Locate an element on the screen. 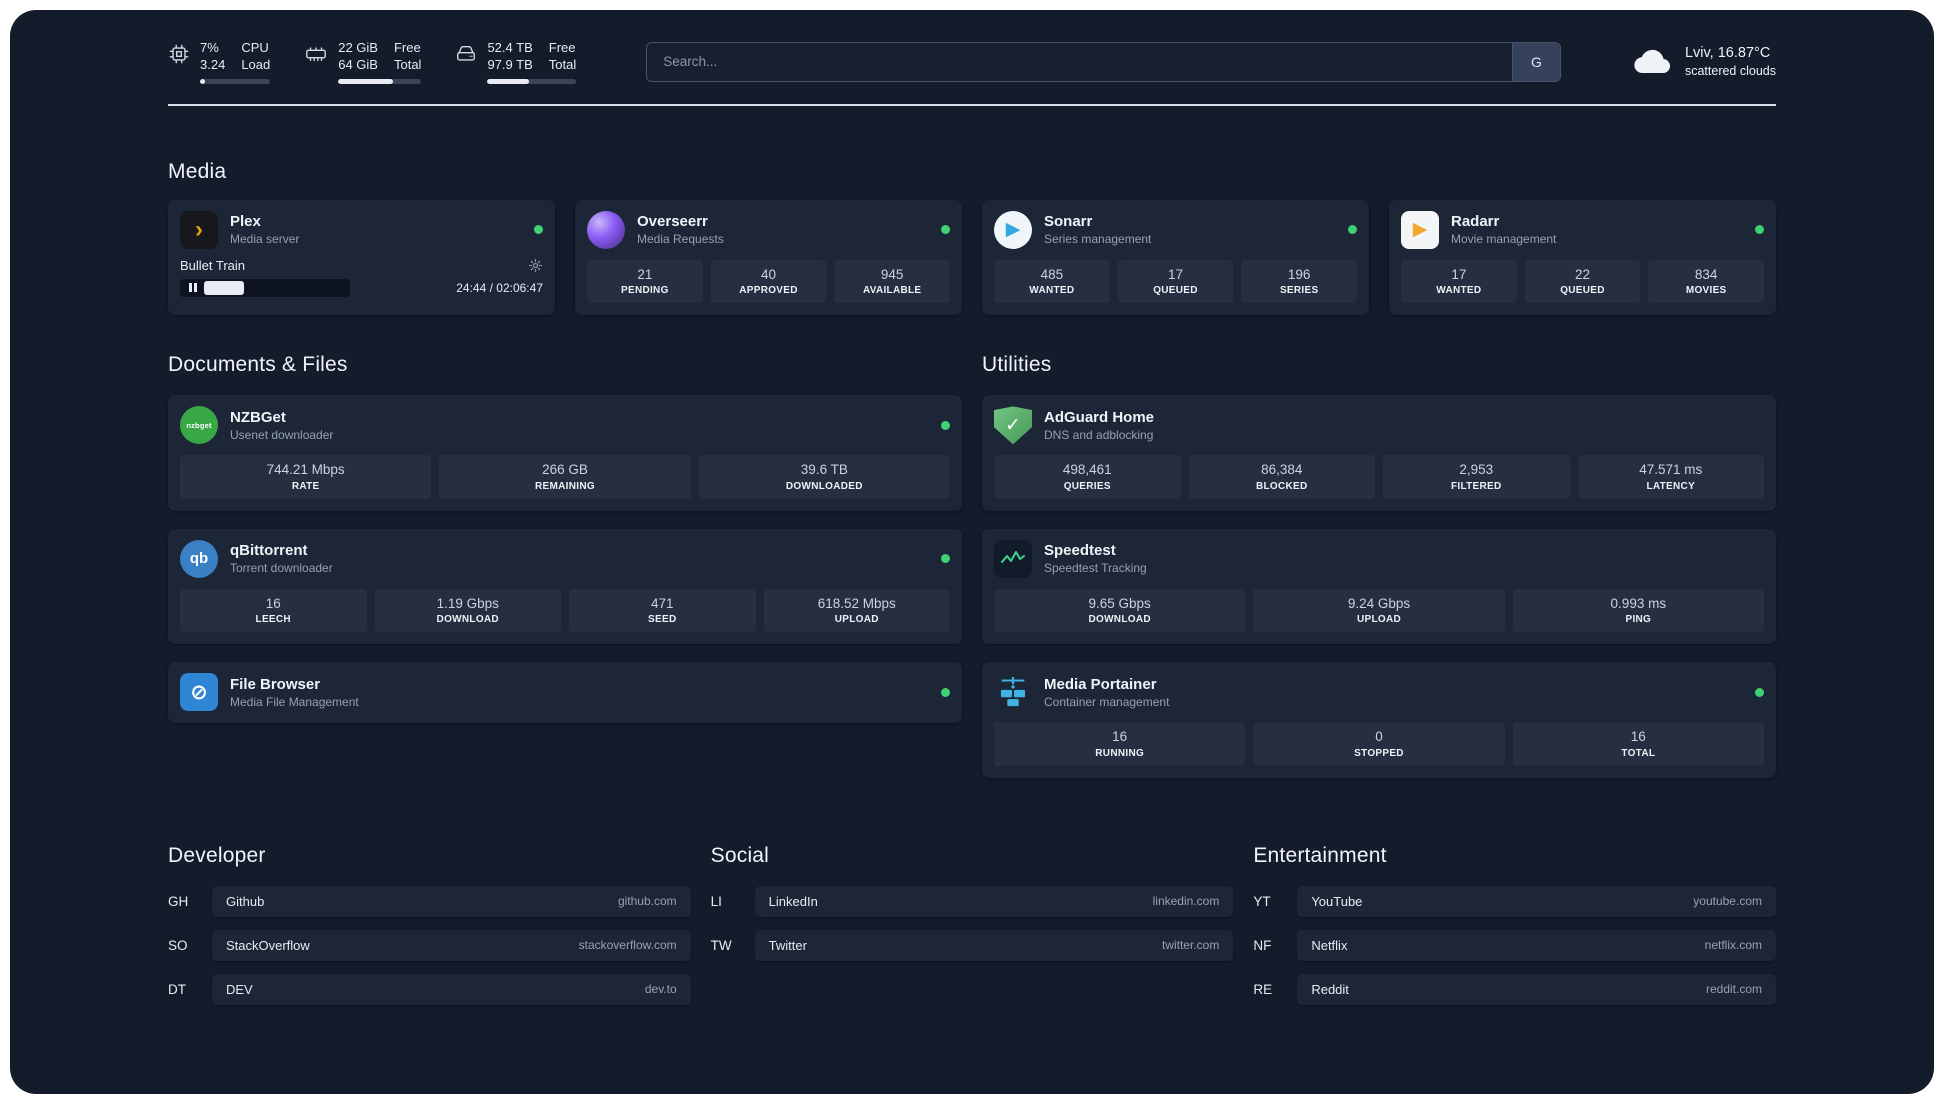  speedtest-icon is located at coordinates (1013, 558).